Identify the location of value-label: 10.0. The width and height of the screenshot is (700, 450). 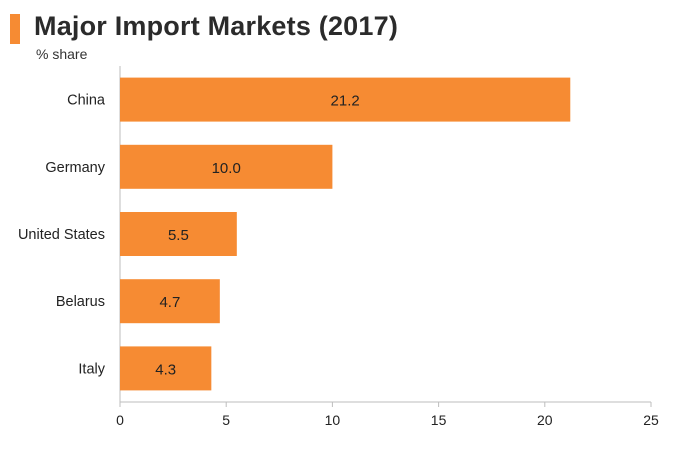
(226, 168).